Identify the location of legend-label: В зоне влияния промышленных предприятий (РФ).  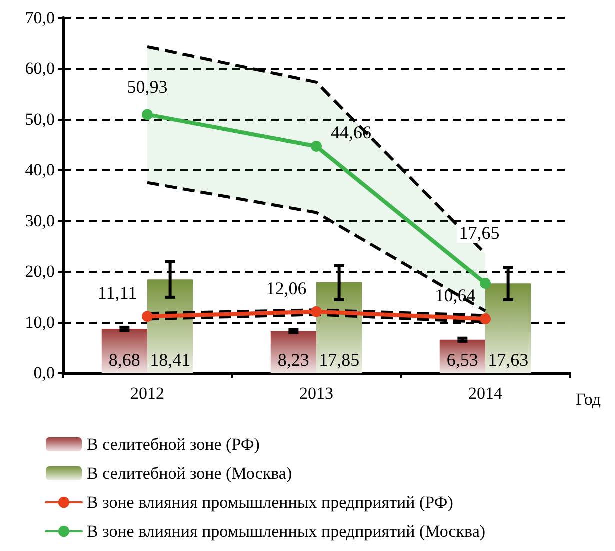
(270, 502).